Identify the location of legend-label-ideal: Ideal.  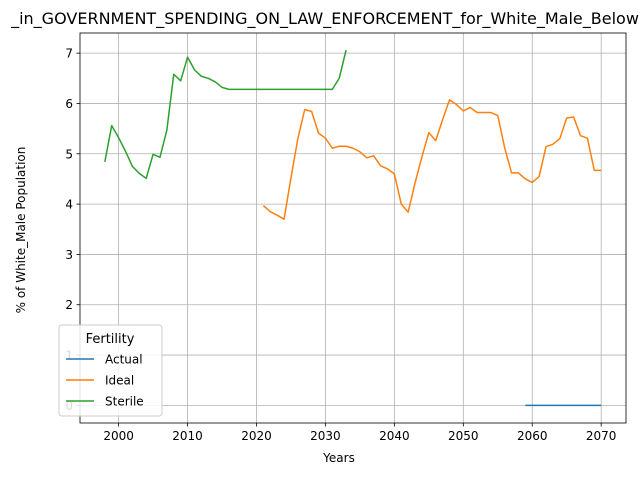
(119, 381).